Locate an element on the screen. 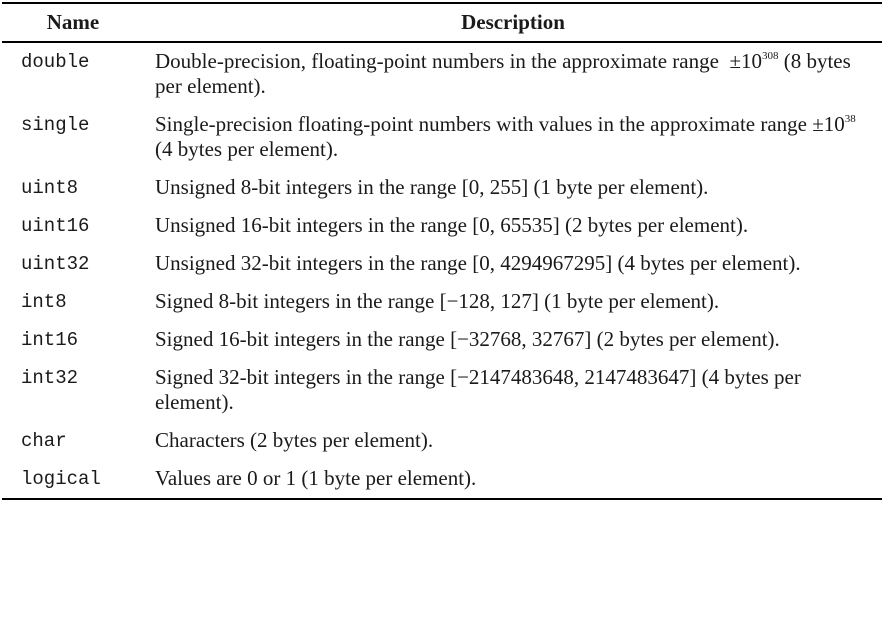  type-description: Characters (2 bytes per element). is located at coordinates (294, 440).